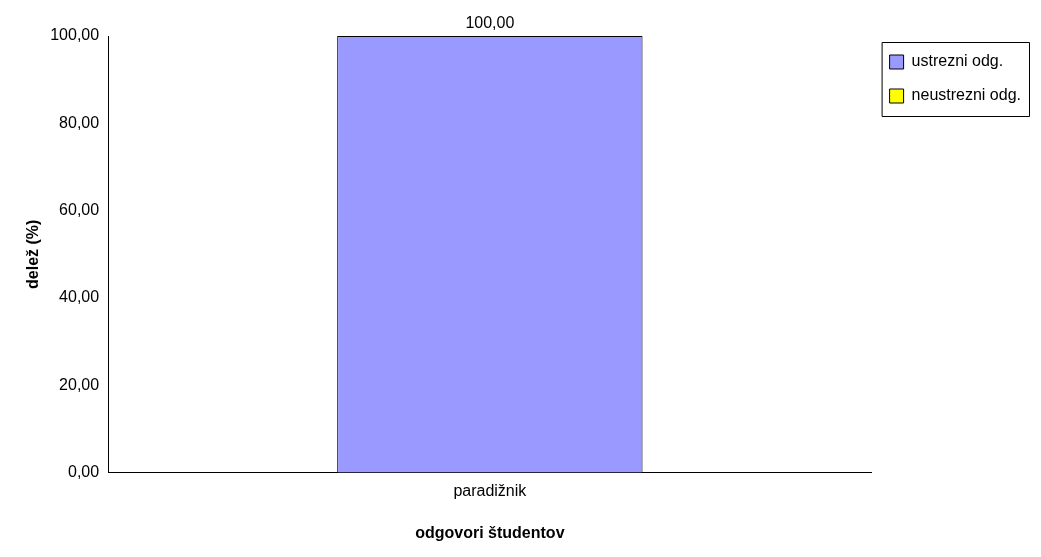 Image resolution: width=1041 pixels, height=557 pixels. I want to click on y-axis-title: delež (%), so click(33, 254).